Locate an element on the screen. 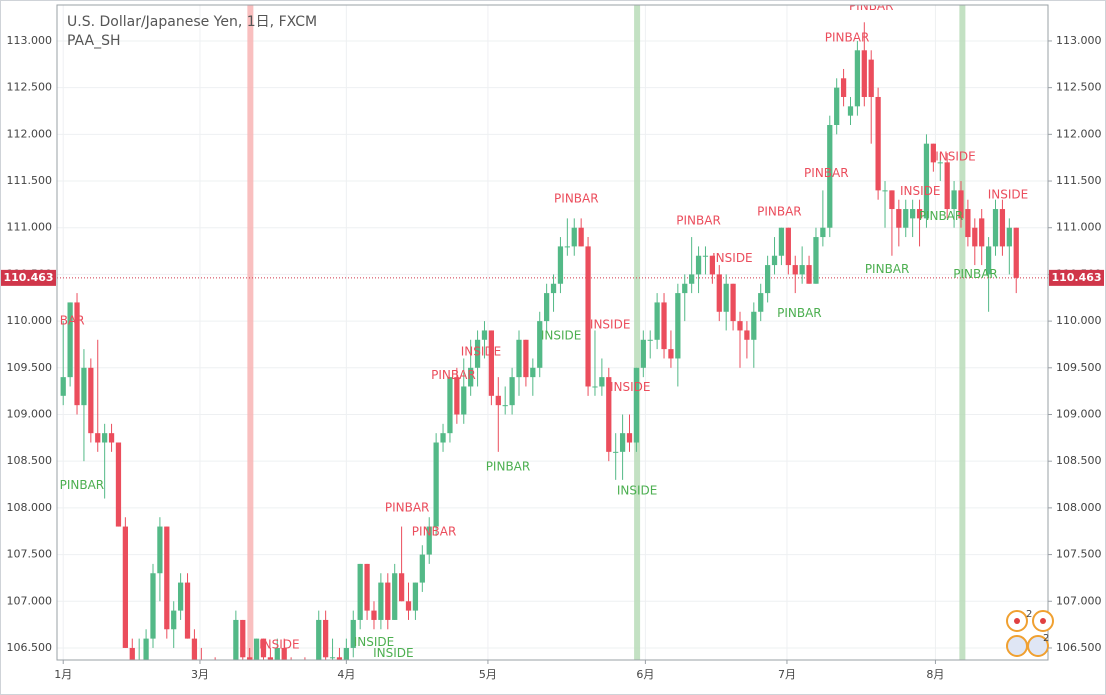 Image resolution: width=1106 pixels, height=695 pixels. y-tick-label: 107.000 is located at coordinates (1079, 600).